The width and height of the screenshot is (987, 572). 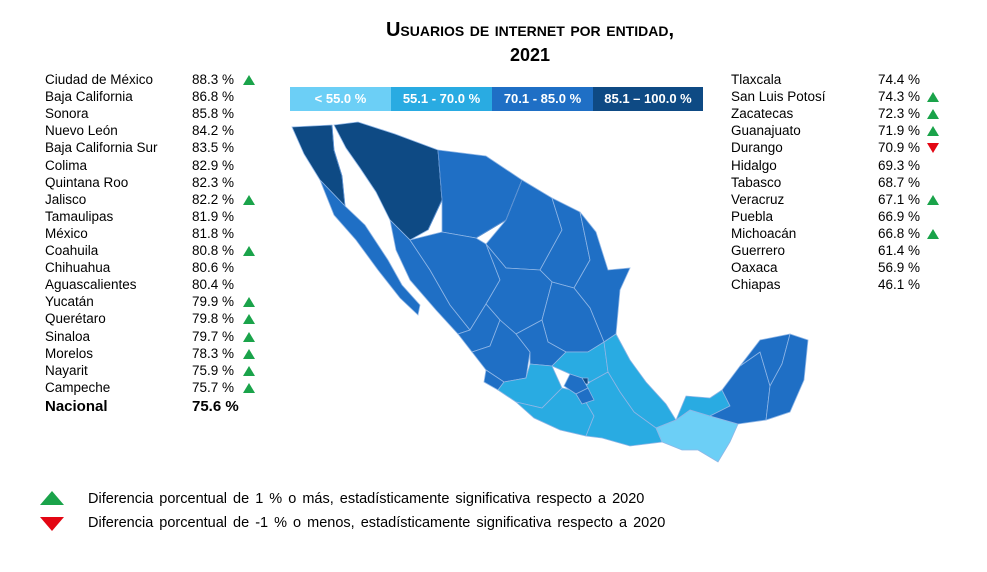 What do you see at coordinates (787, 377) in the screenshot?
I see `region-quintana-roo` at bounding box center [787, 377].